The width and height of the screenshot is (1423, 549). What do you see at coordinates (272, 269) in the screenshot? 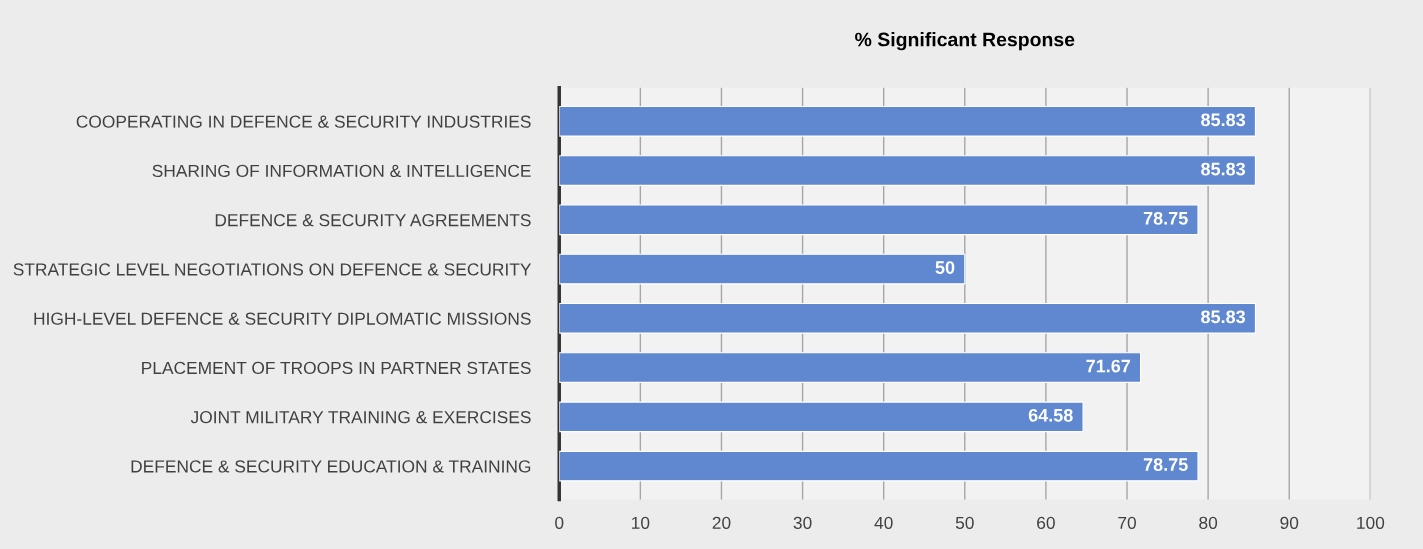
I see `y-tick-label: STRATEGIC LEVEL NEGOTIATIONS ON DEFENCE & SECURITY` at bounding box center [272, 269].